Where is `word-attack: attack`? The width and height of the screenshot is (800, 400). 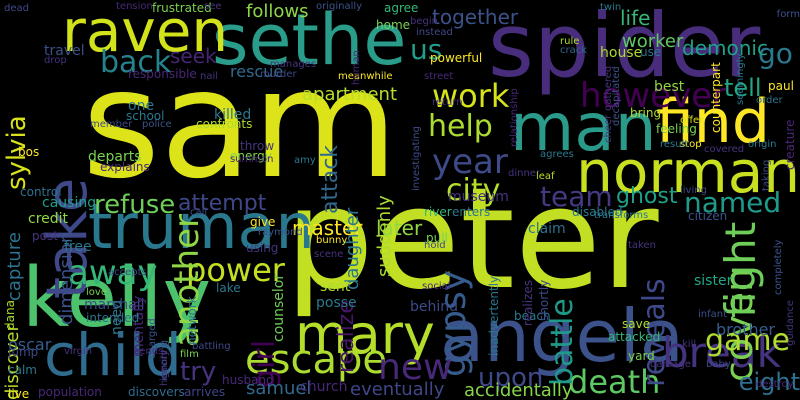
word-attack: attack is located at coordinates (330, 179).